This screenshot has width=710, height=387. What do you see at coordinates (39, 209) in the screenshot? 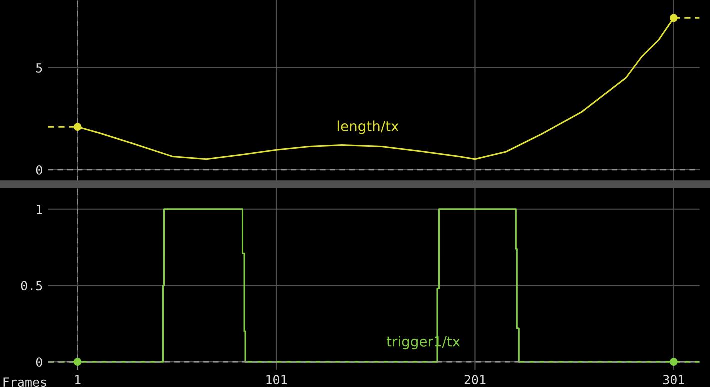
I see `y-tick-label: 1` at bounding box center [39, 209].